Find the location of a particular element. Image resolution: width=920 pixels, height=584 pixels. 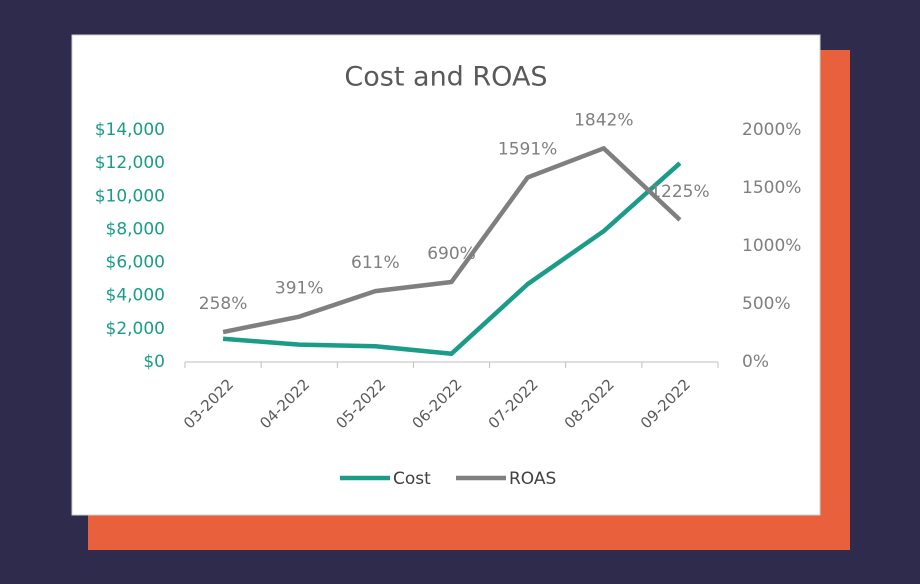

legend-label: Cost is located at coordinates (412, 479).